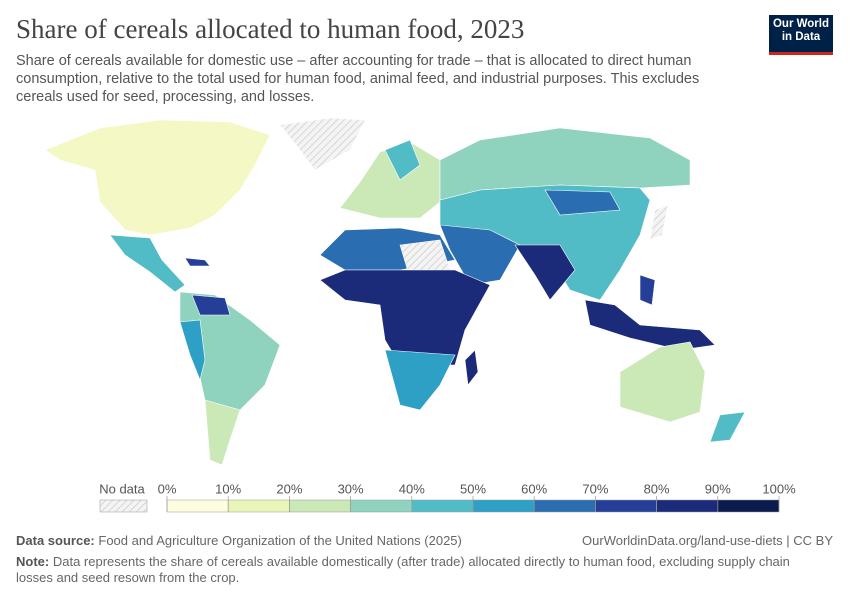  I want to click on africa-central, so click(405, 317).